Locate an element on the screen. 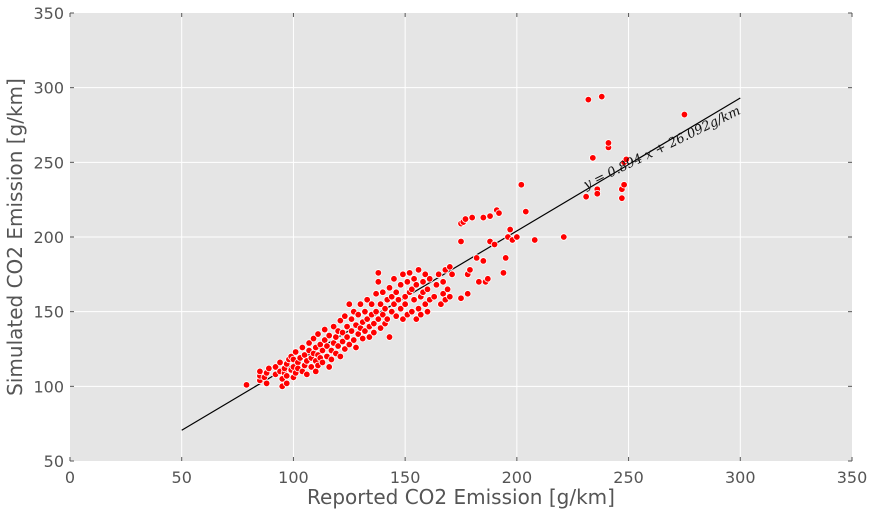  y-tick-label: 200 is located at coordinates (48, 237).